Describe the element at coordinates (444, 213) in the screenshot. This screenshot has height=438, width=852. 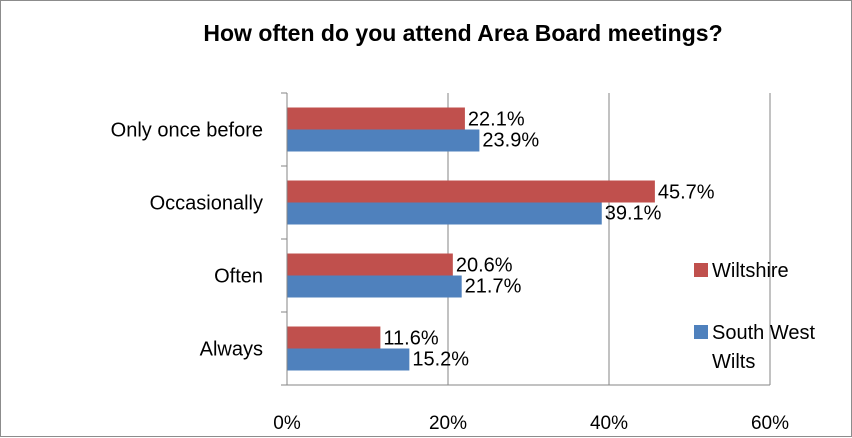
I see `bar-south-west-wilts-occasionally` at that location.